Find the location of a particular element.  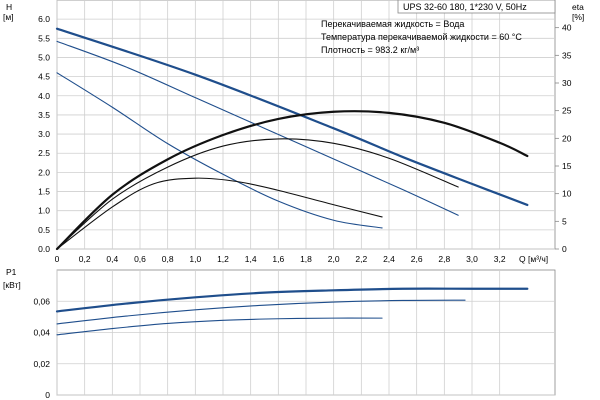

eta-tick-label: 0 is located at coordinates (564, 249).